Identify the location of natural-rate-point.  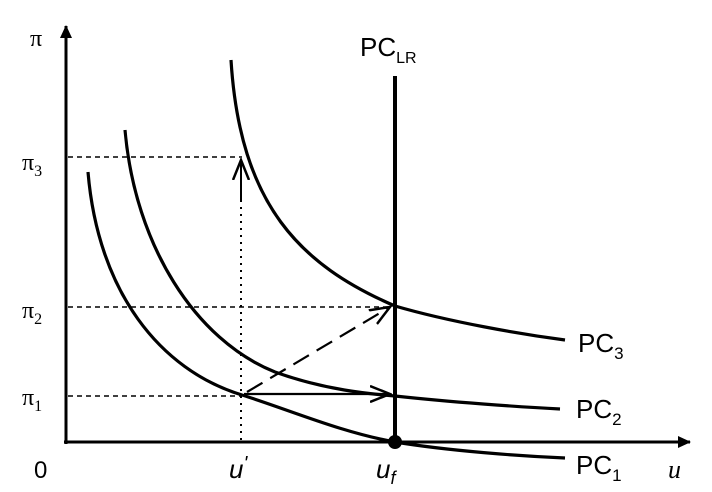
(395, 442).